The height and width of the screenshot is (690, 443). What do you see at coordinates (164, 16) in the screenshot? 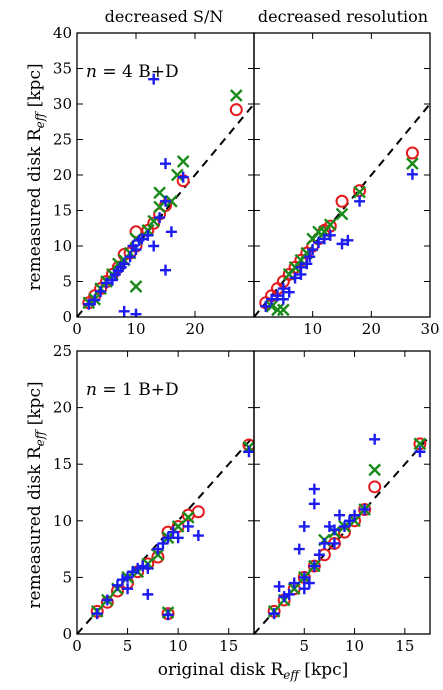
I see `column-title-sn: decreased S/N` at bounding box center [164, 16].